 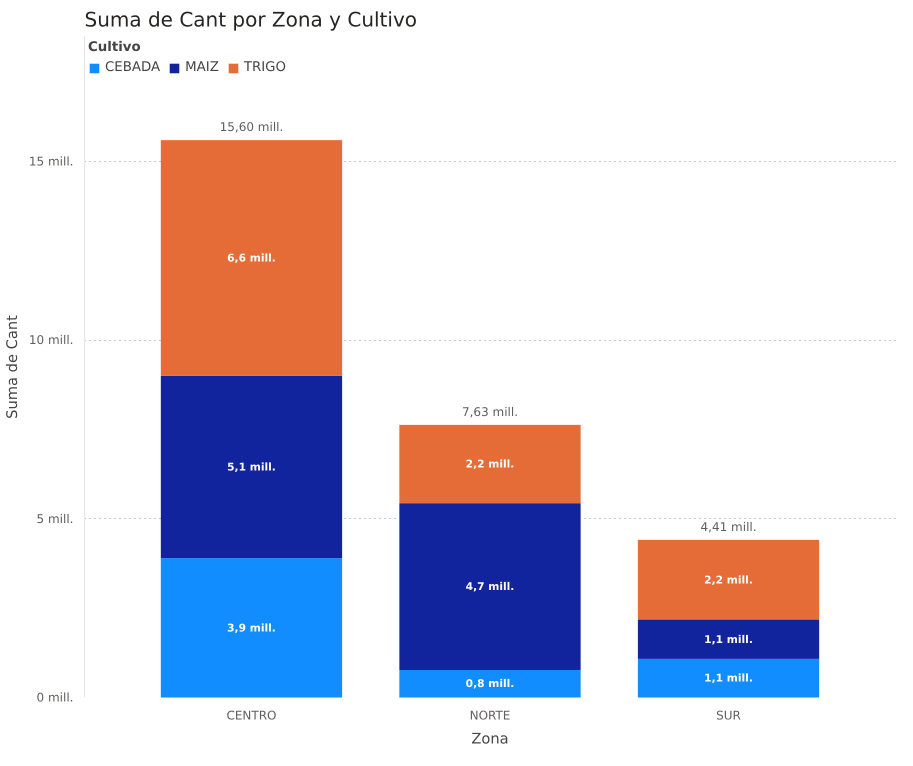 I want to click on y-tick-label: 5 mill., so click(x=55, y=519).